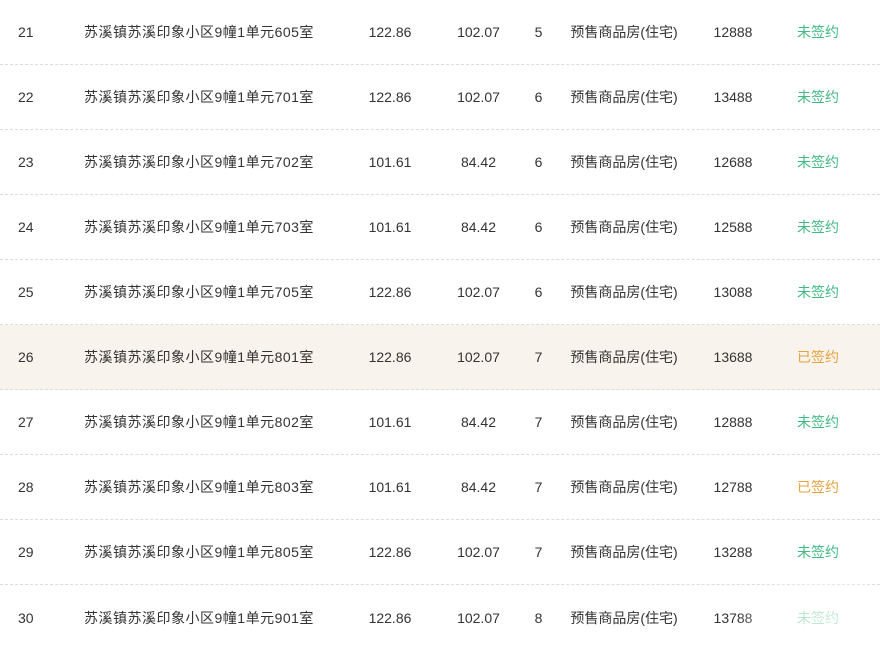  I want to click on unit-address: 苏溪镇苏溪印象小区9幢1单元805室, so click(199, 552).